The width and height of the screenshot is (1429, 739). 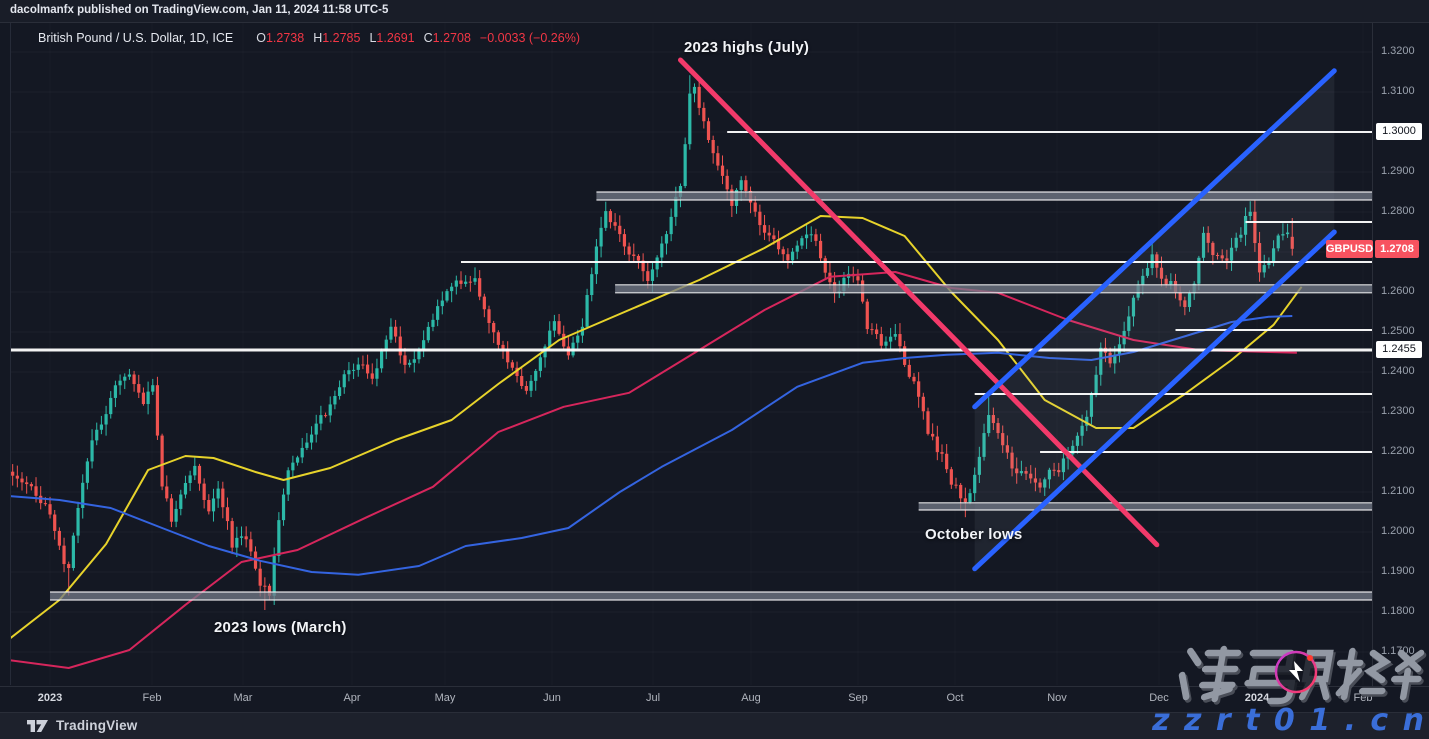 I want to click on ohlc-value: 1.2708, so click(x=451, y=38).